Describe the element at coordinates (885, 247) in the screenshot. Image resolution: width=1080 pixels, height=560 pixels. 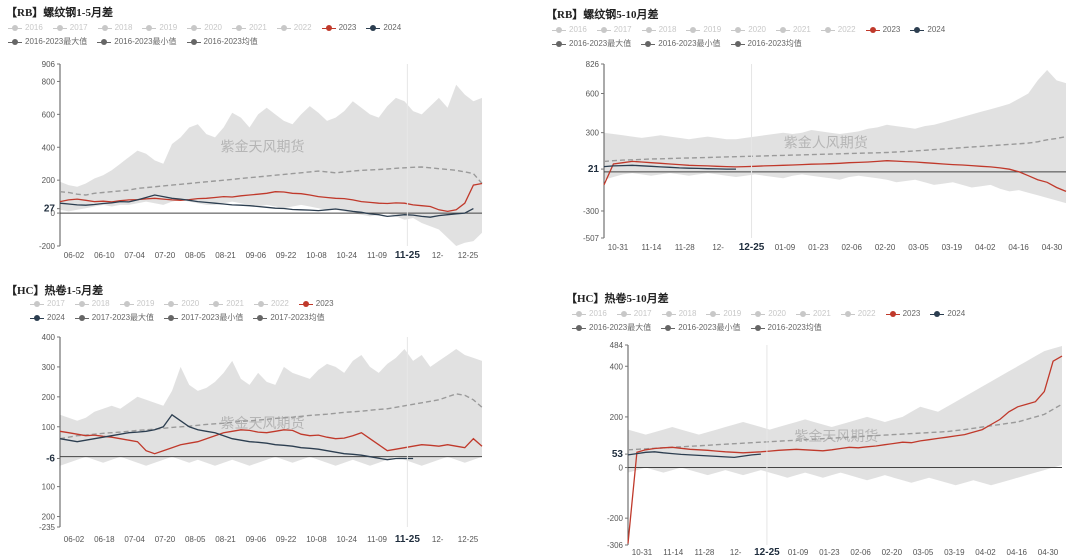
I see `x-tick-label: 02-20` at that location.